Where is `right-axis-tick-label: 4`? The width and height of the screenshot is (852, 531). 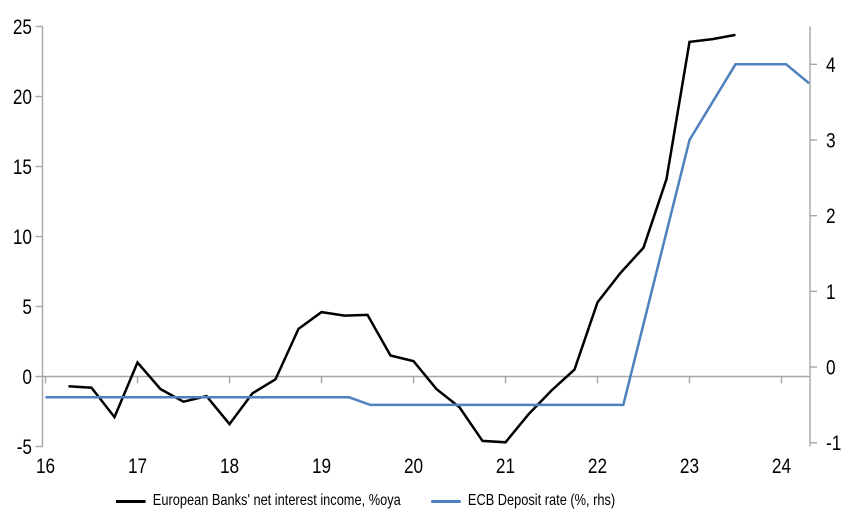
right-axis-tick-label: 4 is located at coordinates (831, 65).